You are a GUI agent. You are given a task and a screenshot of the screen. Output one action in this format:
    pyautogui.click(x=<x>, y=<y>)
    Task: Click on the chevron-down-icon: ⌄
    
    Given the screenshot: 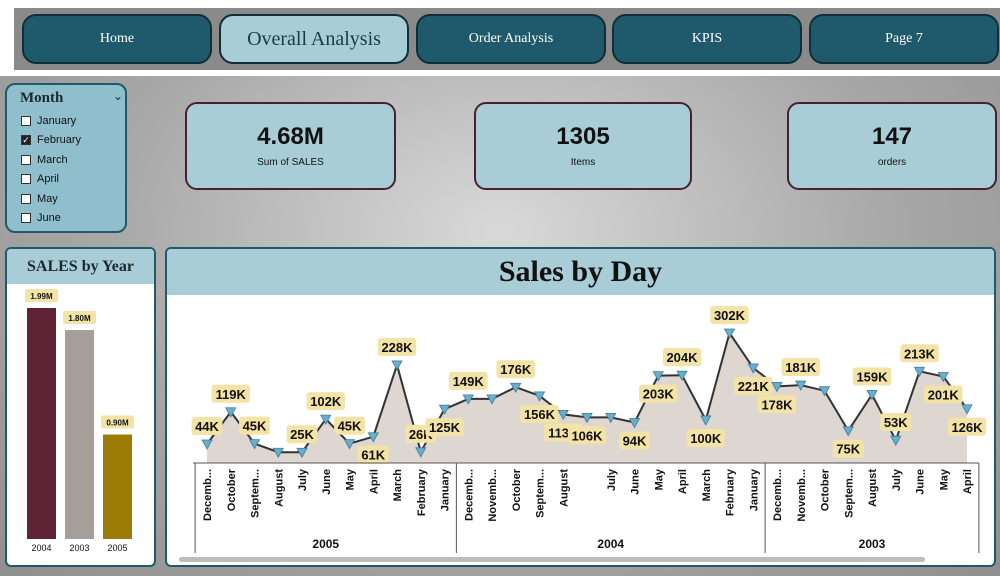 What is the action you would take?
    pyautogui.click(x=118, y=96)
    